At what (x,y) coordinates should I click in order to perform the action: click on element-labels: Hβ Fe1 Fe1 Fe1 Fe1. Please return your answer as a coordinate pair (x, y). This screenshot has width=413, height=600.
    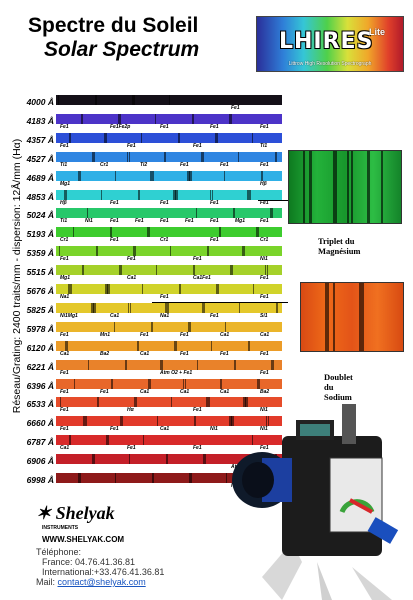
    Looking at the image, I should click on (169, 203).